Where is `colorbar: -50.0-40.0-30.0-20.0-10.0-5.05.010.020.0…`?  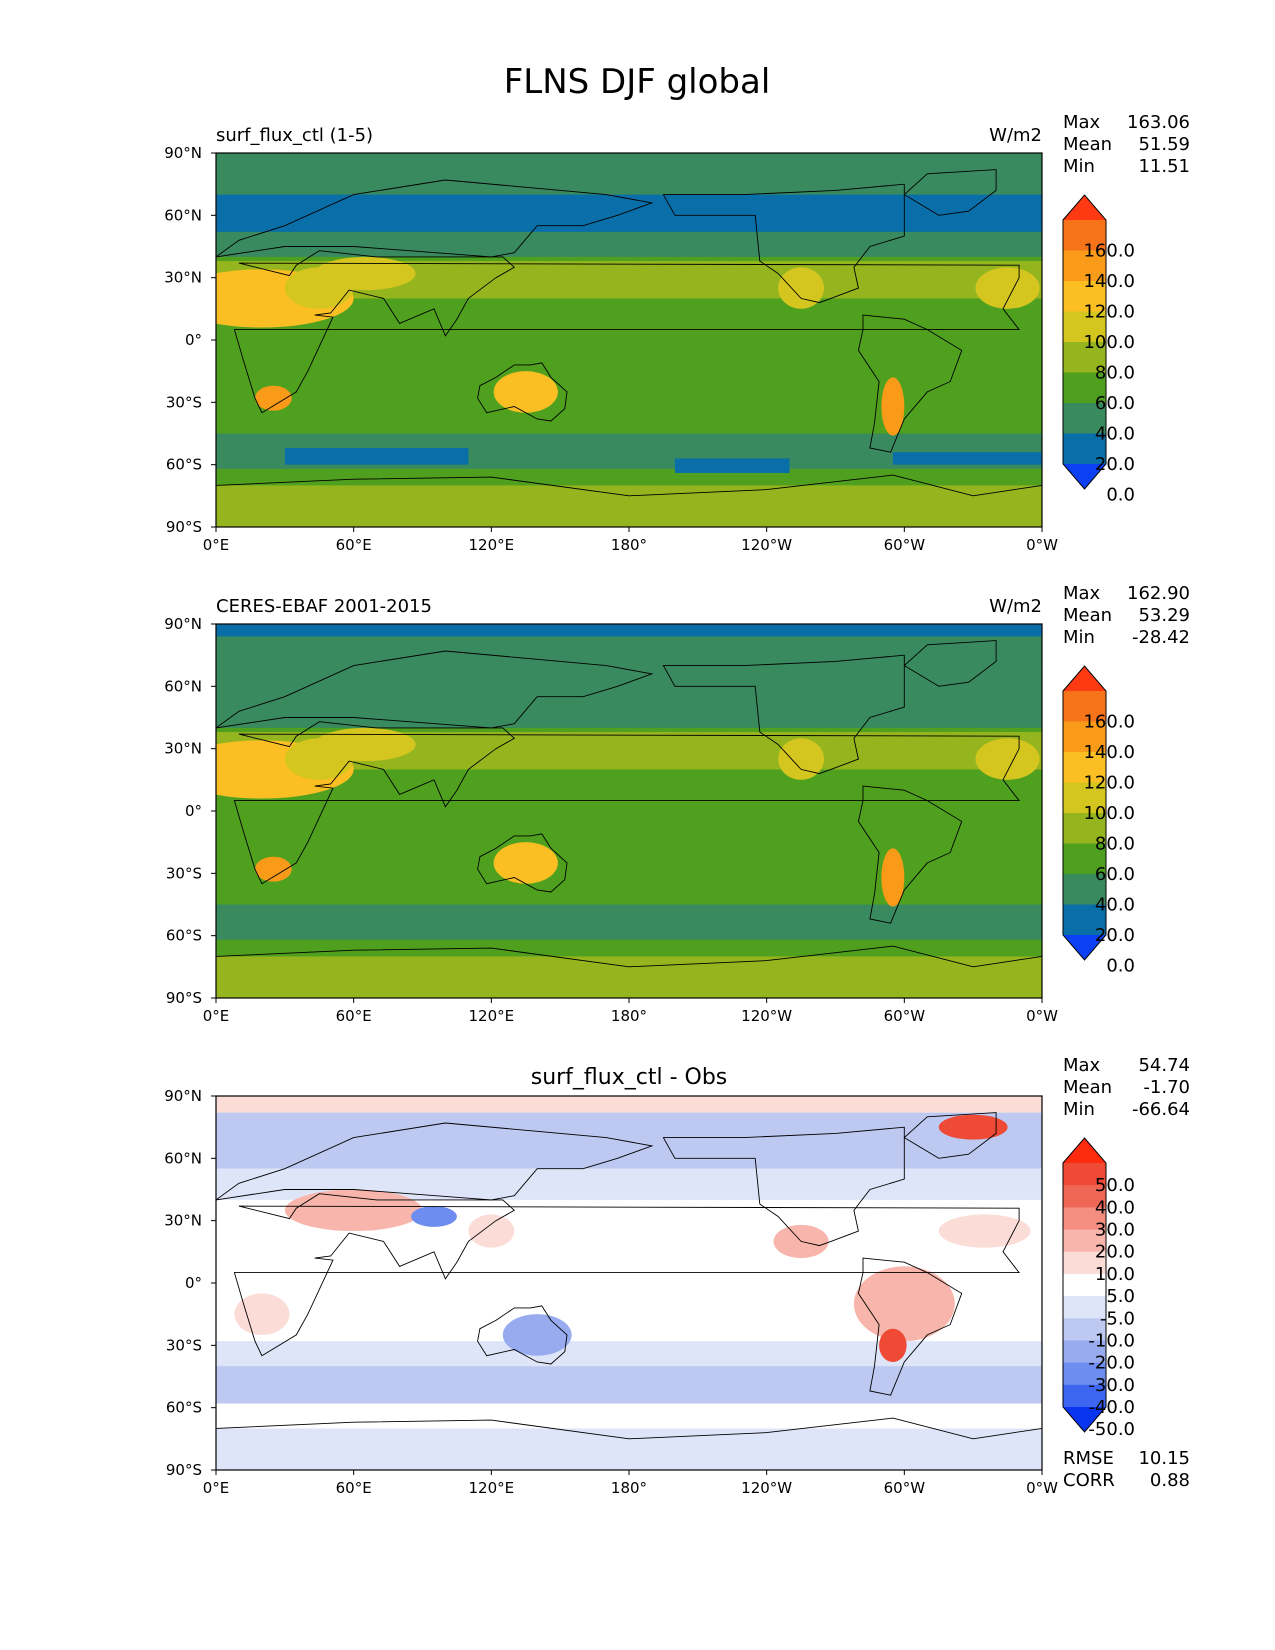 colorbar: -50.0-40.0-30.0-20.0-10.0-5.05.010.020.0… is located at coordinates (1098, 1288).